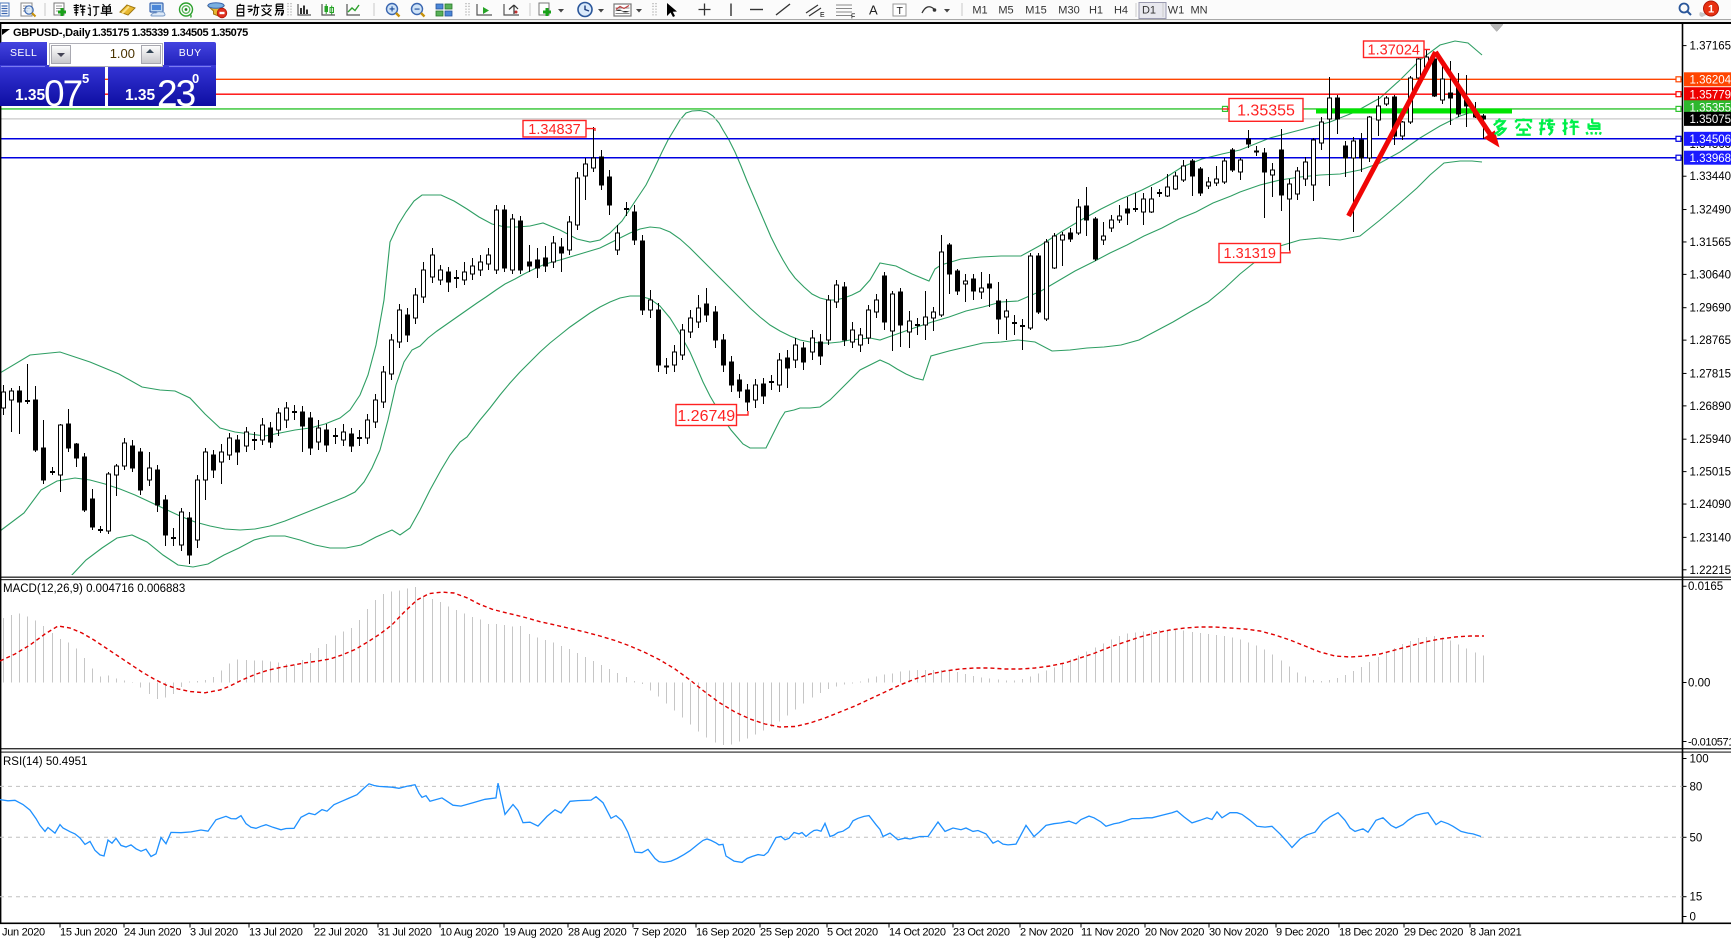 The width and height of the screenshot is (1731, 940). I want to click on svg-text: 13 Jul 2020, so click(276, 933).